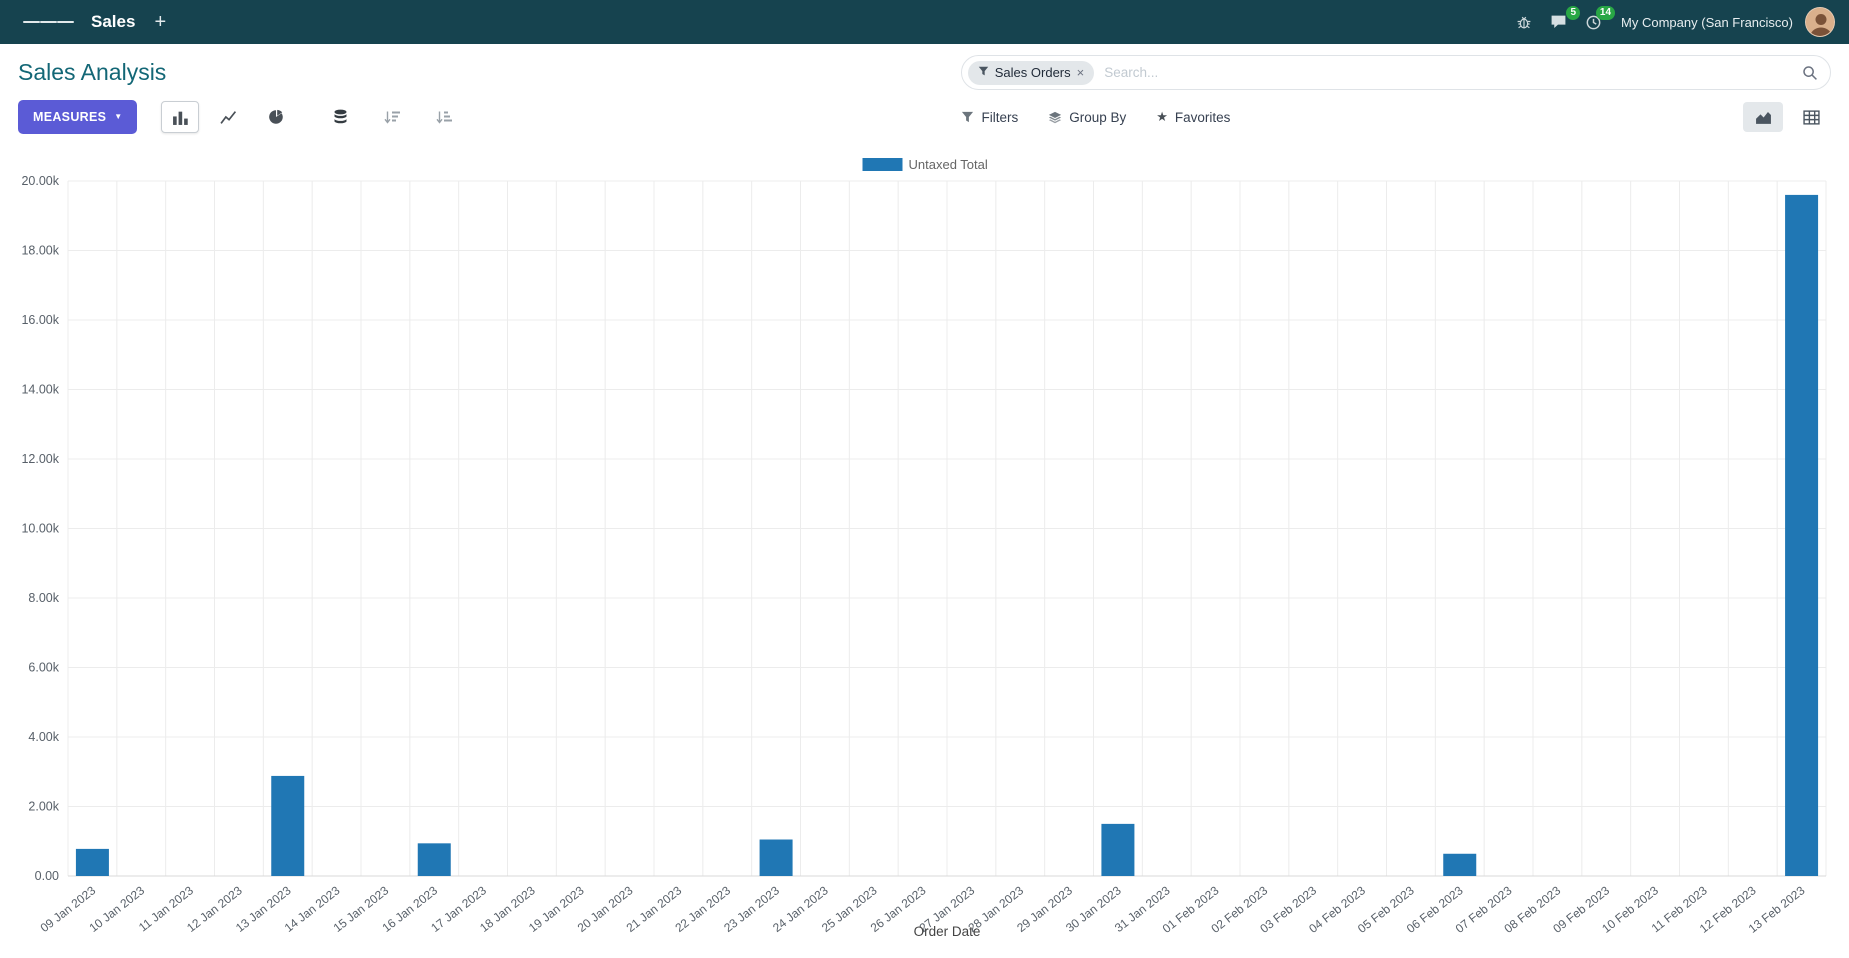 The height and width of the screenshot is (958, 1849). I want to click on view-switcher, so click(1787, 117).